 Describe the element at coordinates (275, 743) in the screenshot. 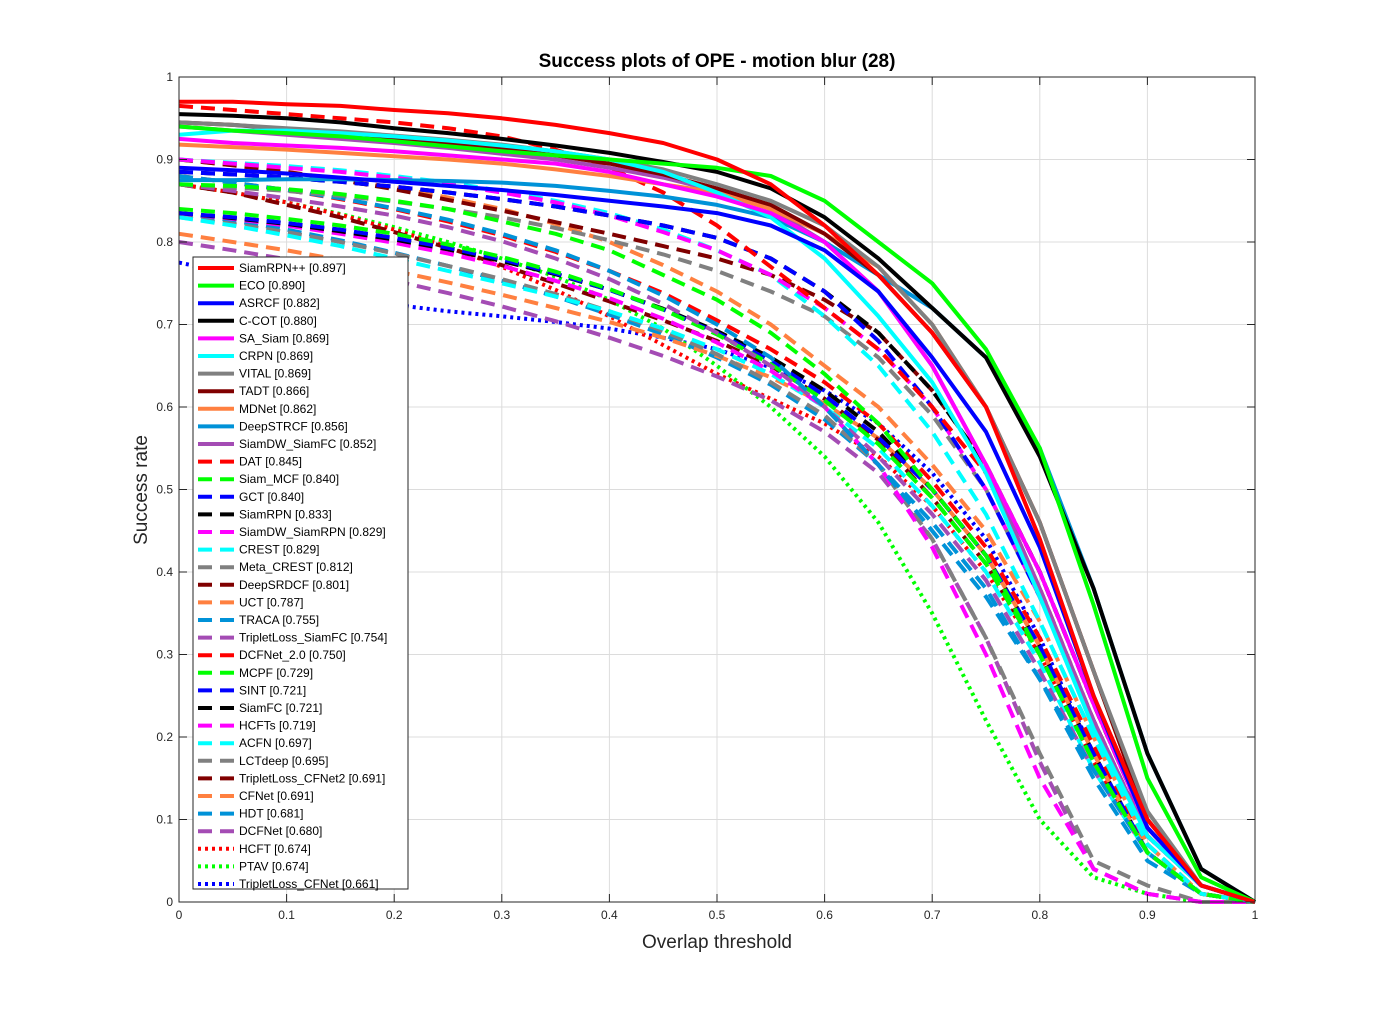

I see `legend-label: ACFN [0.697]` at that location.